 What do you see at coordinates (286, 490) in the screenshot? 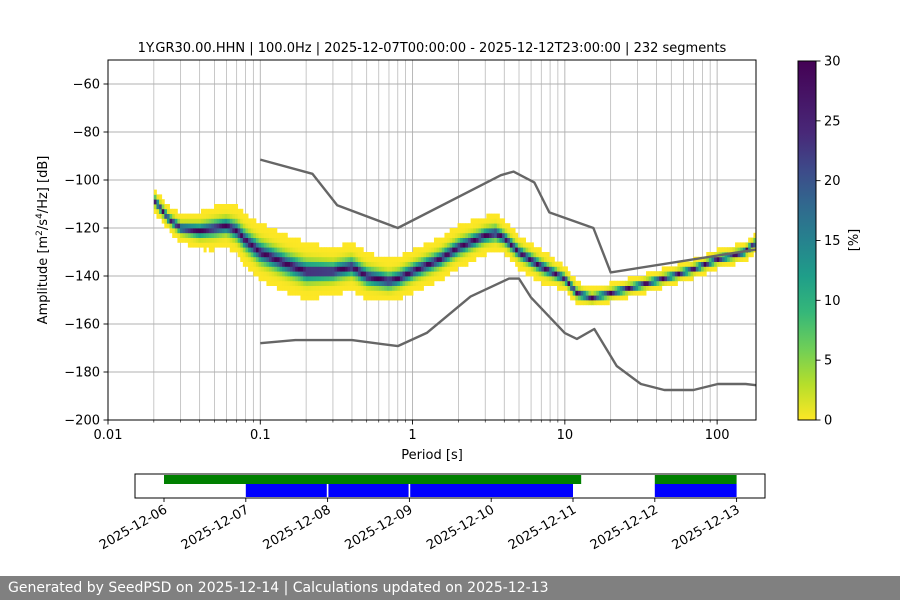
I see `availability-bar-blue` at bounding box center [286, 490].